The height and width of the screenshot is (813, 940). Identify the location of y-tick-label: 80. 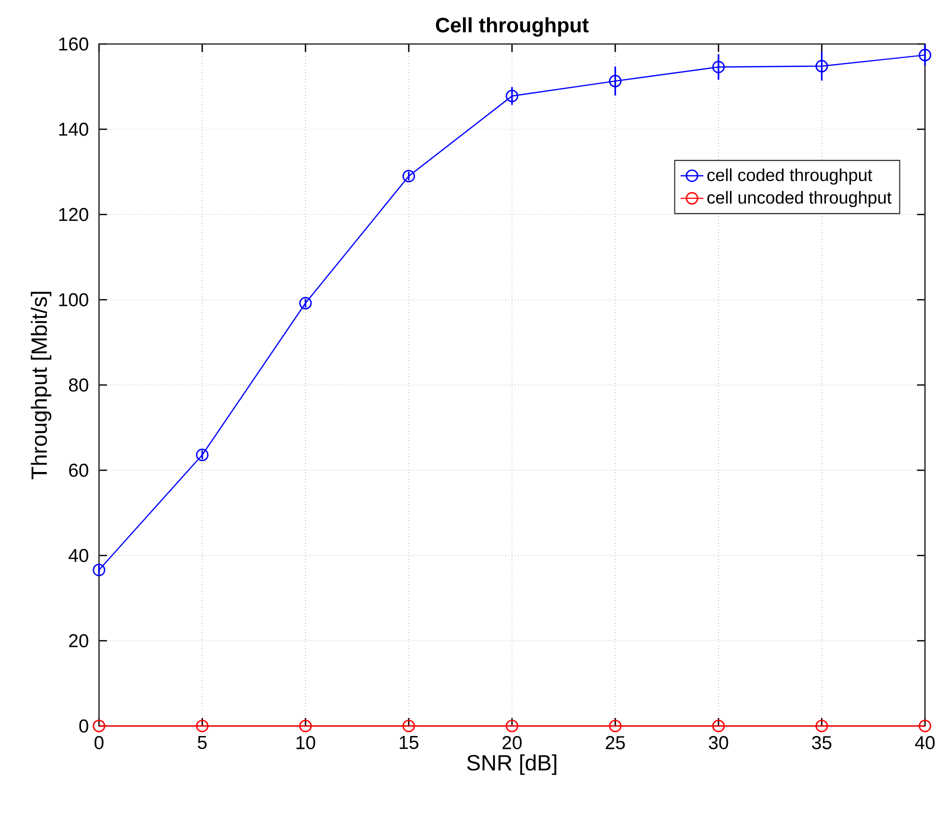
(78, 385).